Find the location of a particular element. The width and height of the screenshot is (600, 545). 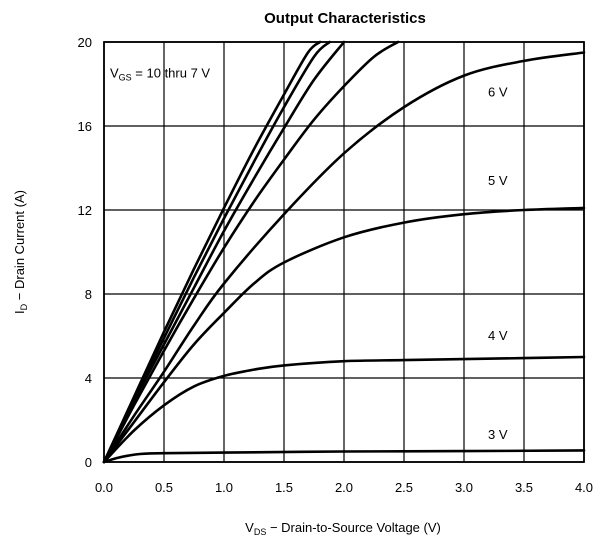

x-axis-label: VDS − Drain-to-Source Voltage (V) is located at coordinates (343, 528).